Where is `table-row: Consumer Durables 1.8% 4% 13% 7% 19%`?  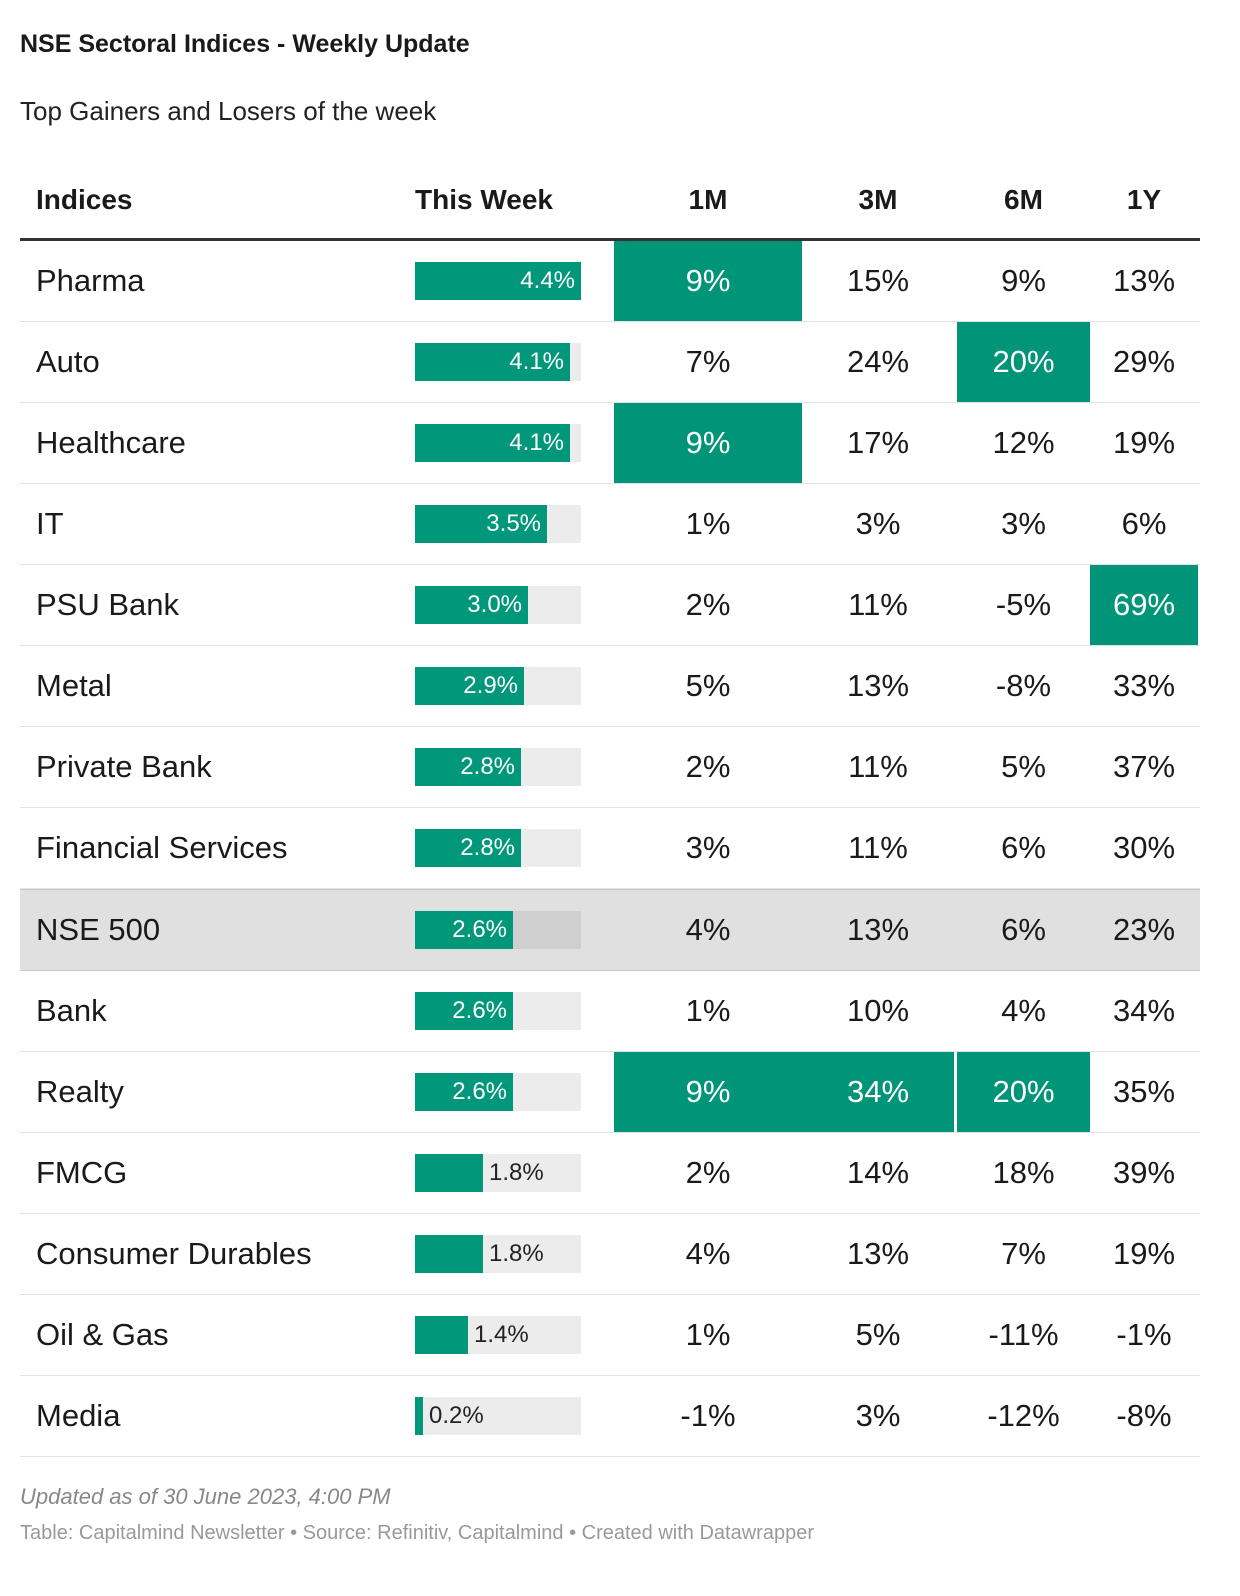 table-row: Consumer Durables 1.8% 4% 13% 7% 19% is located at coordinates (610, 1254).